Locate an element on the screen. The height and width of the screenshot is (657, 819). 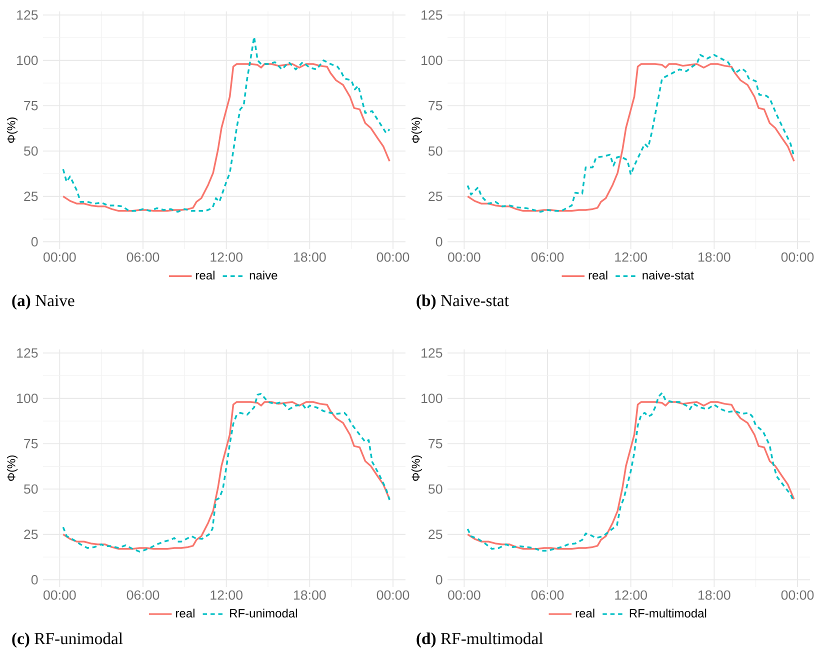
legend-label: naive is located at coordinates (264, 275).